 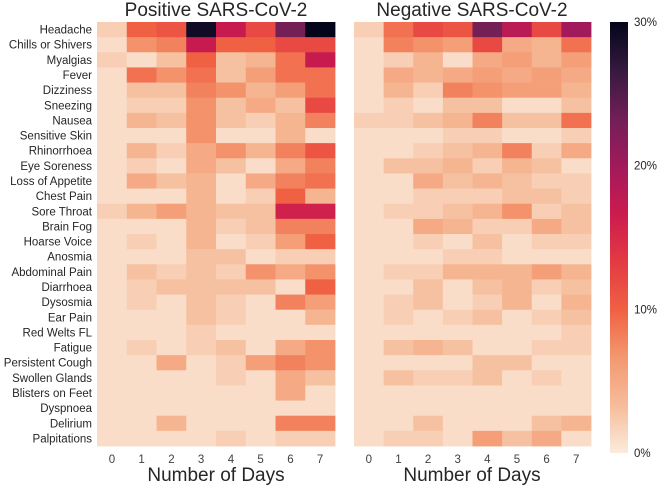 What do you see at coordinates (56, 167) in the screenshot?
I see `row-label: Eye Soreness` at bounding box center [56, 167].